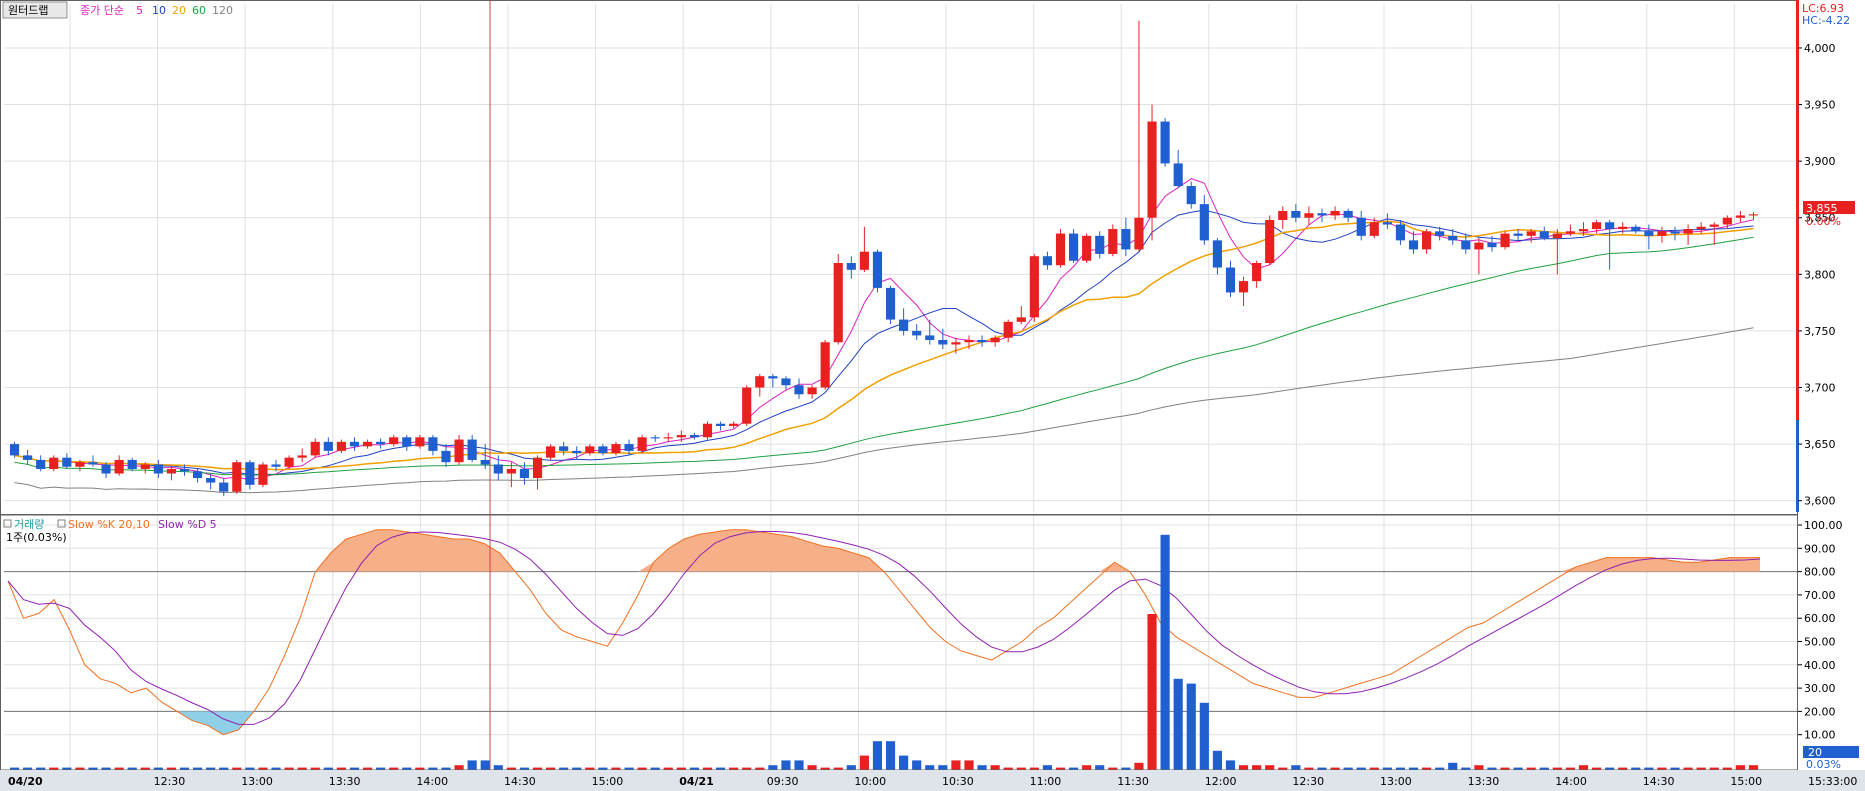 Image resolution: width=1865 pixels, height=791 pixels. What do you see at coordinates (61, 523) in the screenshot?
I see `stoch-legend-toggle` at bounding box center [61, 523].